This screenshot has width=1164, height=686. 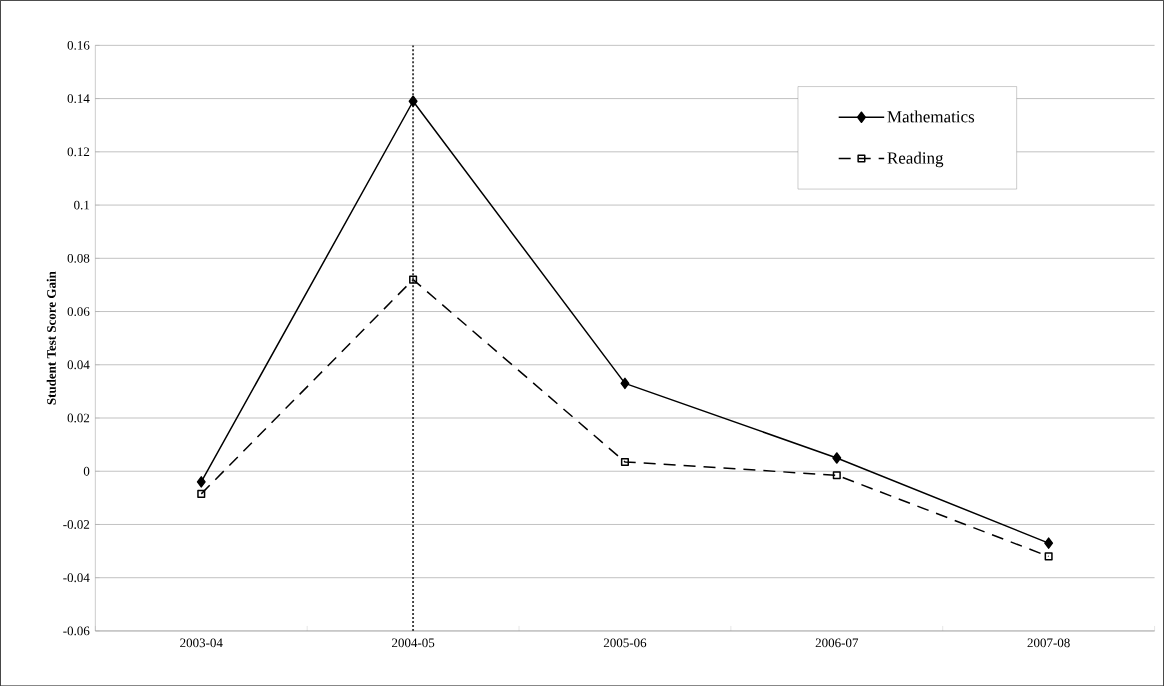 I want to click on x-tick-label: 2006-07, so click(x=837, y=643).